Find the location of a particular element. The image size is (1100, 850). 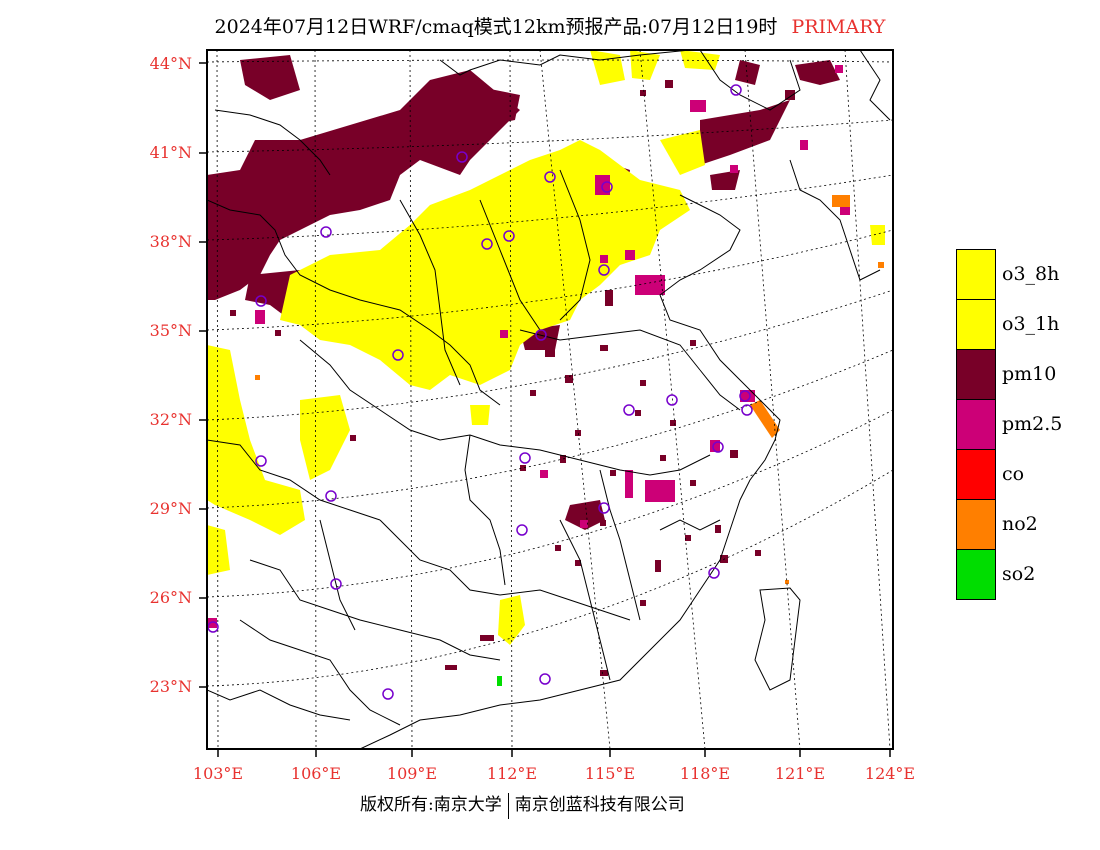

lat-label: 23°N is located at coordinates (170, 686).